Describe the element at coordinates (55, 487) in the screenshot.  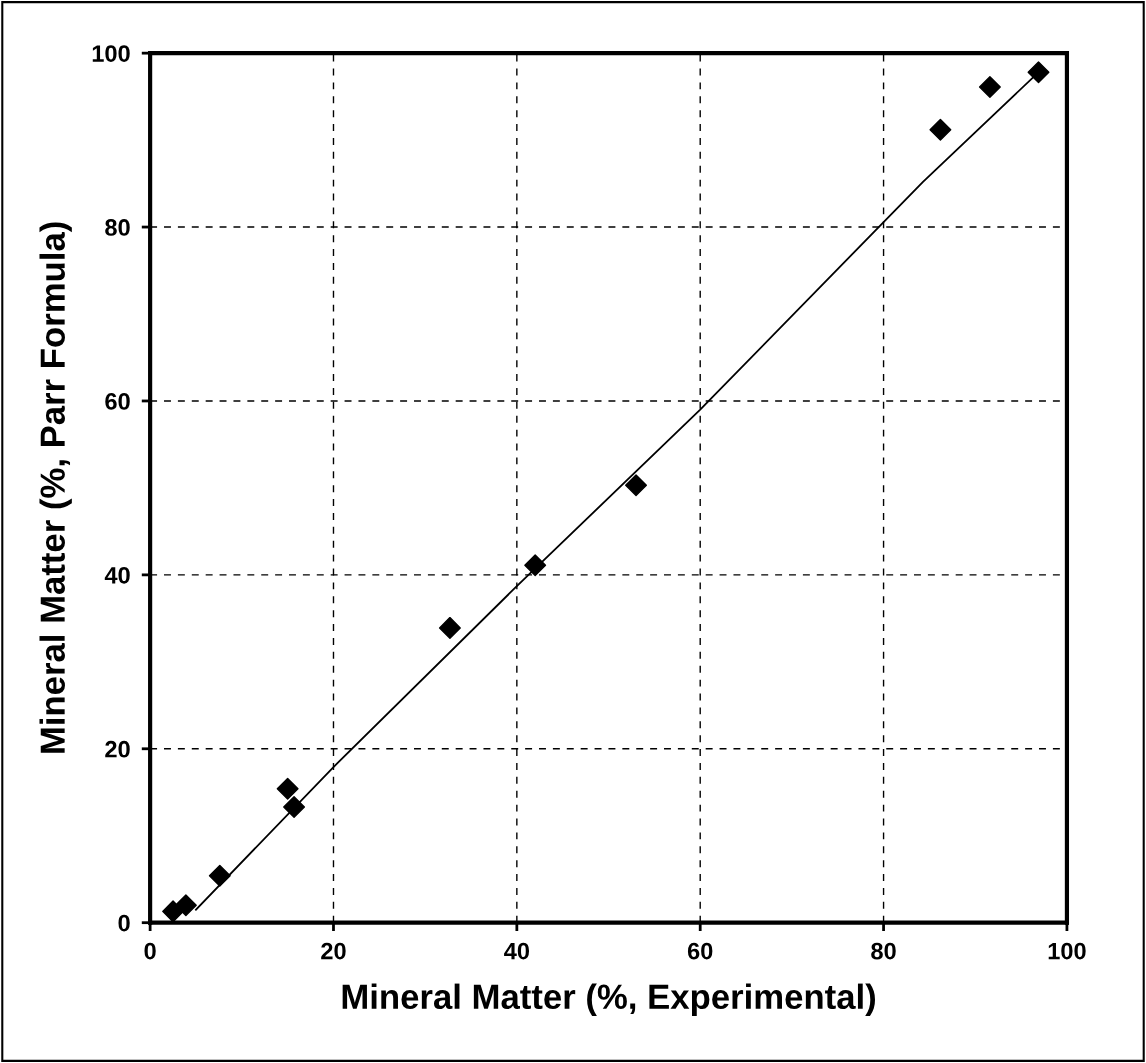
I see `y-axis-title: Mineral Matter (%, Parr Formula)` at that location.